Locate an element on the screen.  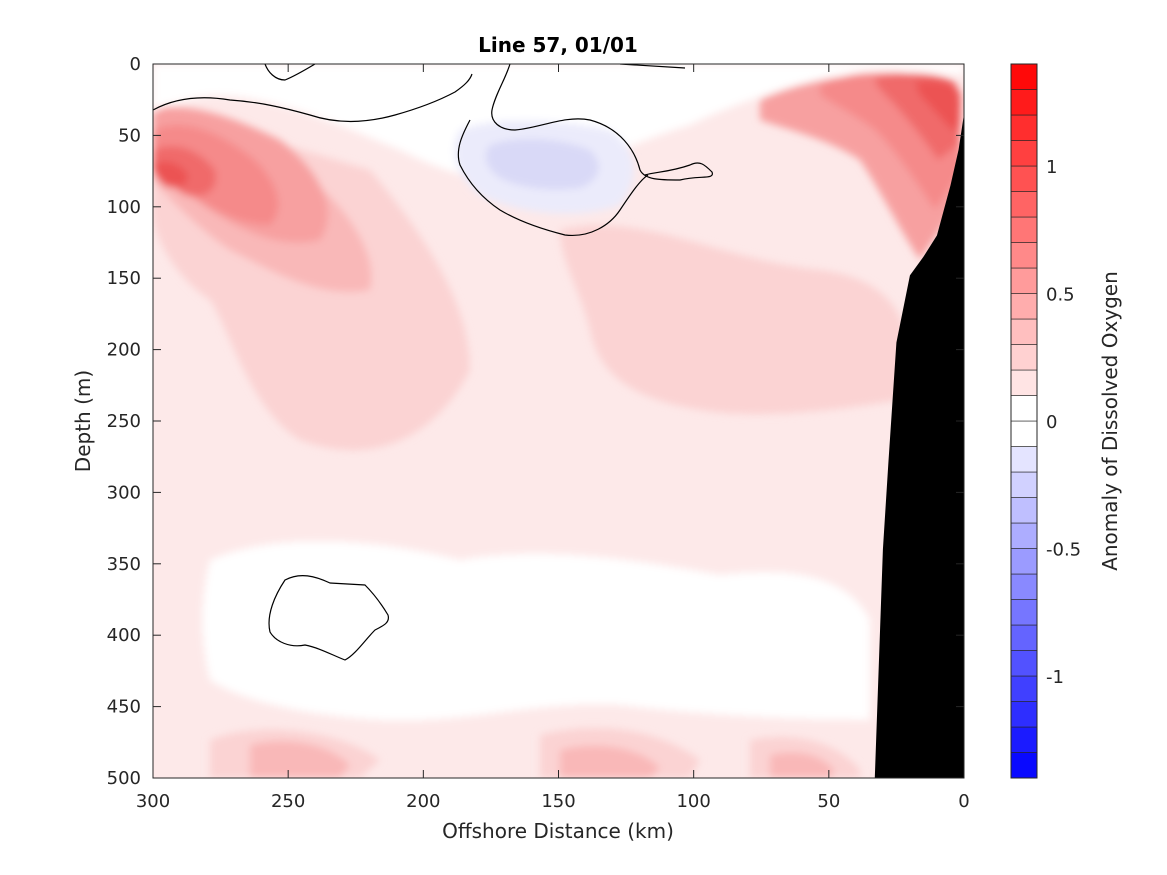
y-tick-label: 500 is located at coordinates (124, 778).